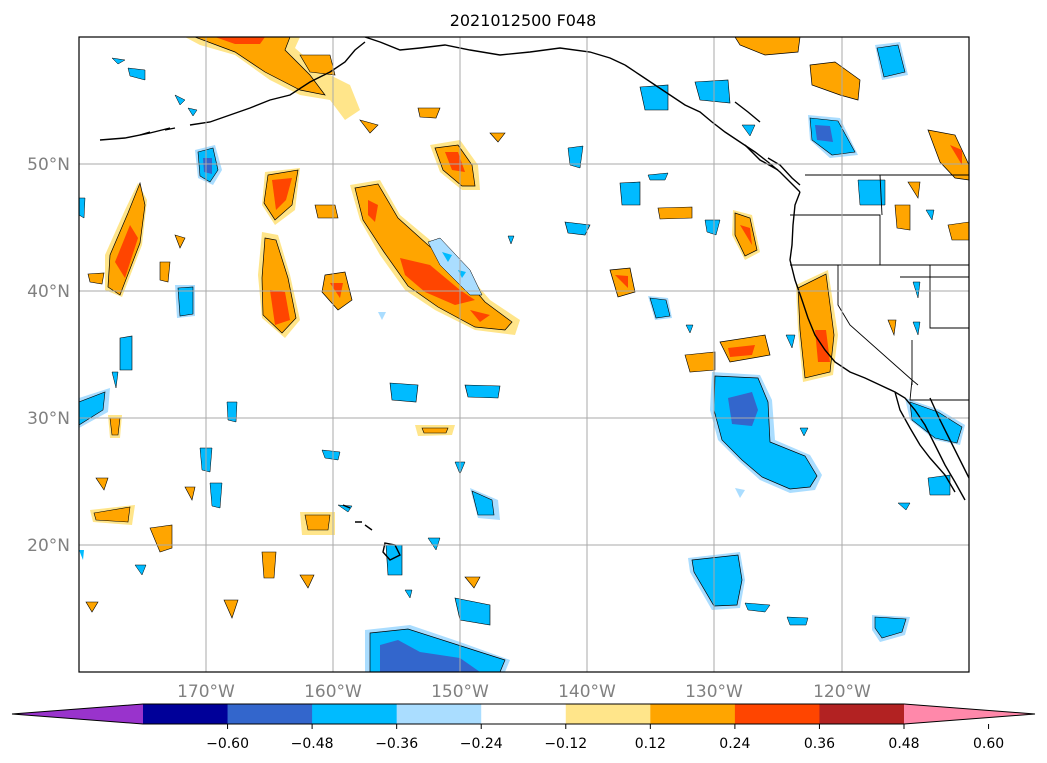  Describe the element at coordinates (481, 744) in the screenshot. I see `colorbar-tick-label: −0.24` at that location.